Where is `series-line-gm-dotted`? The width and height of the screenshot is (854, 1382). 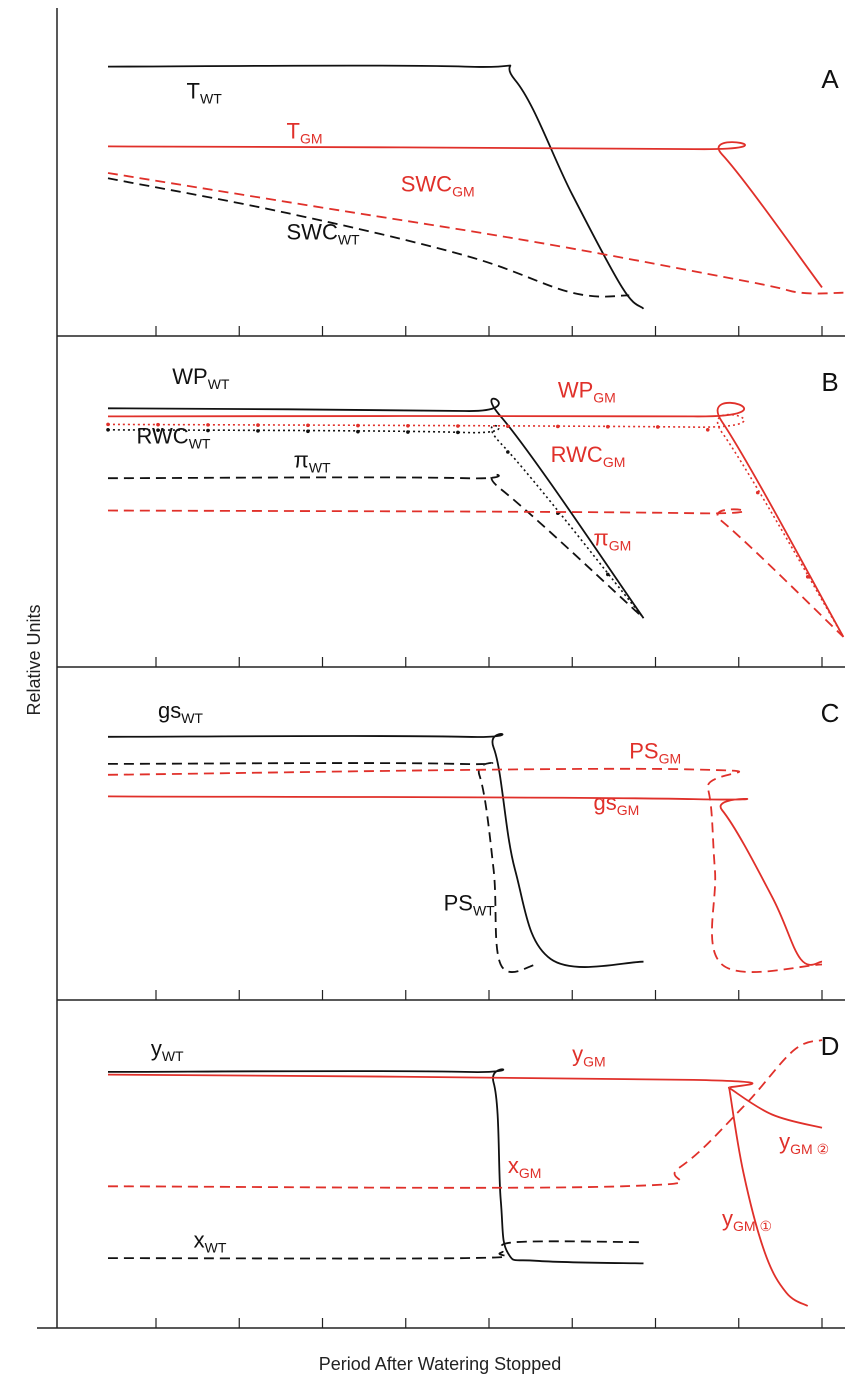 series-line-gm-dotted is located at coordinates (476, 525).